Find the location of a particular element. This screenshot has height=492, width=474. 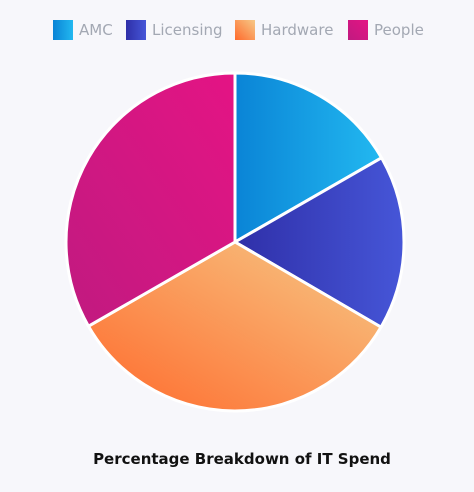

legend-swatch-people is located at coordinates (358, 30).